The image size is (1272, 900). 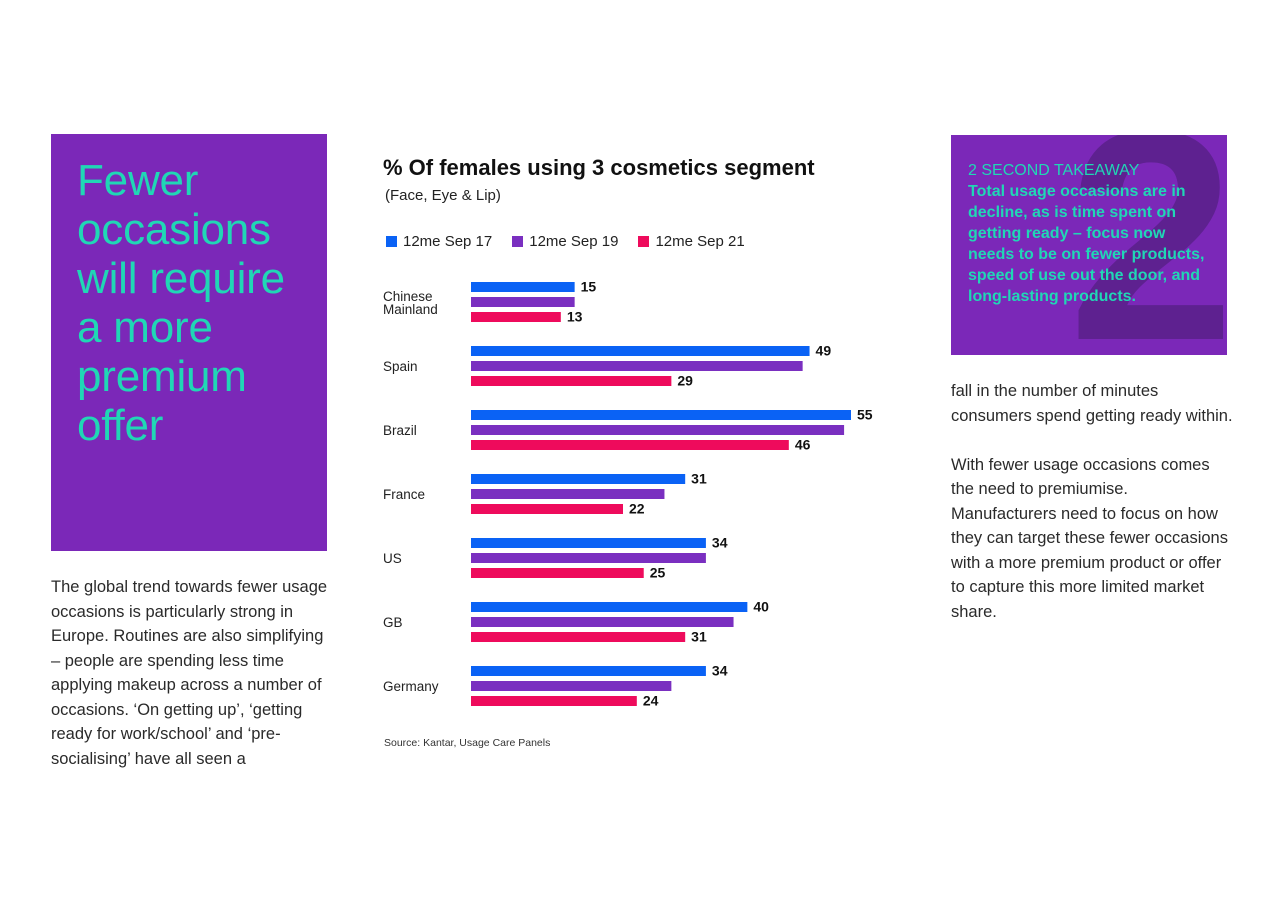 I want to click on legend-item-sep17: 12me Sep 17, so click(x=439, y=241).